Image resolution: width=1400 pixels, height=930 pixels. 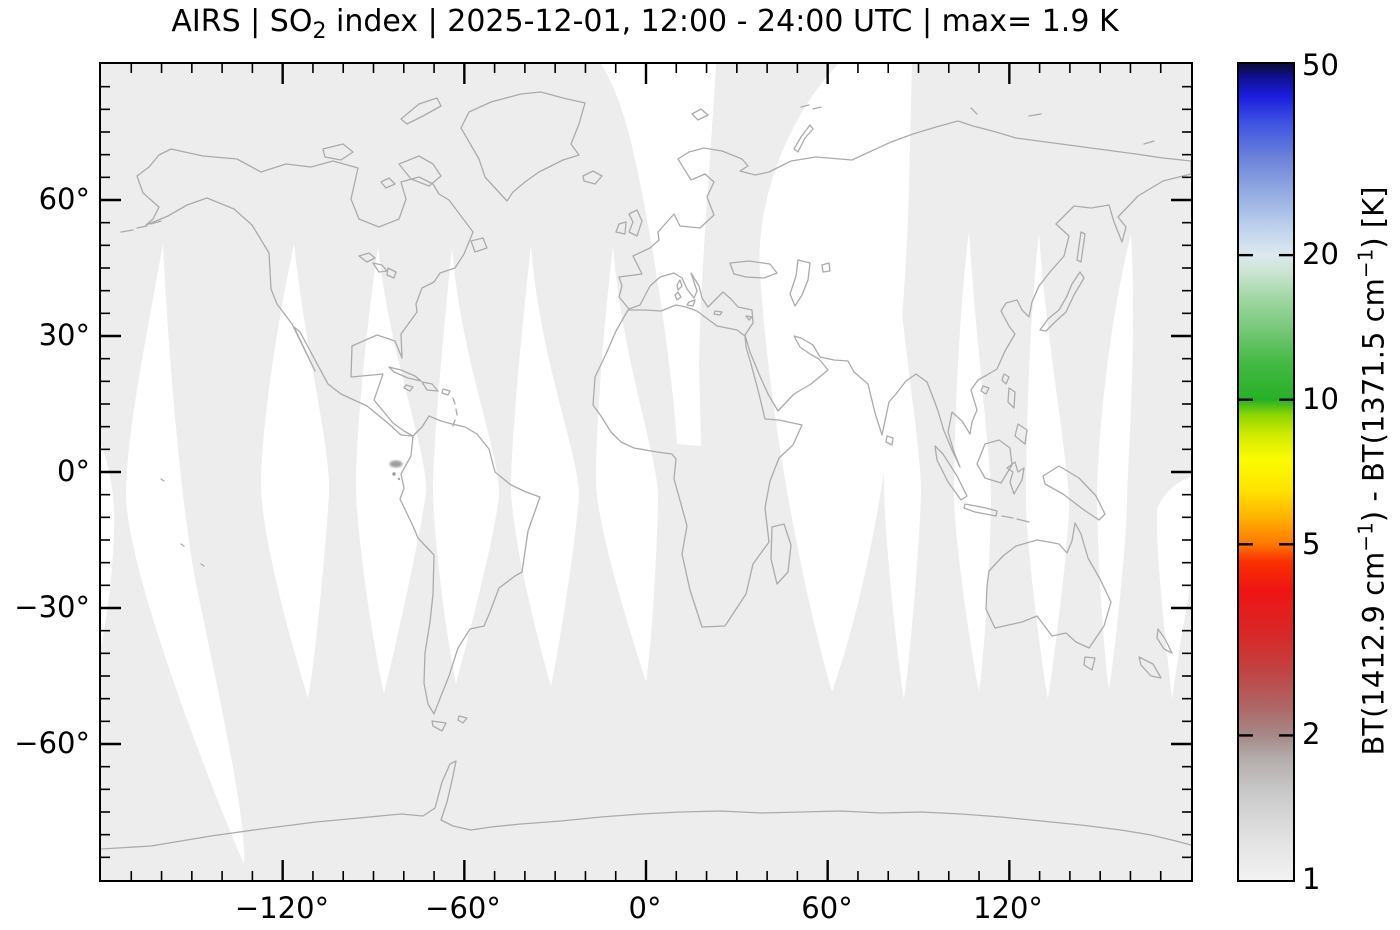 What do you see at coordinates (463, 908) in the screenshot?
I see `x-tick-label--60: −60°` at bounding box center [463, 908].